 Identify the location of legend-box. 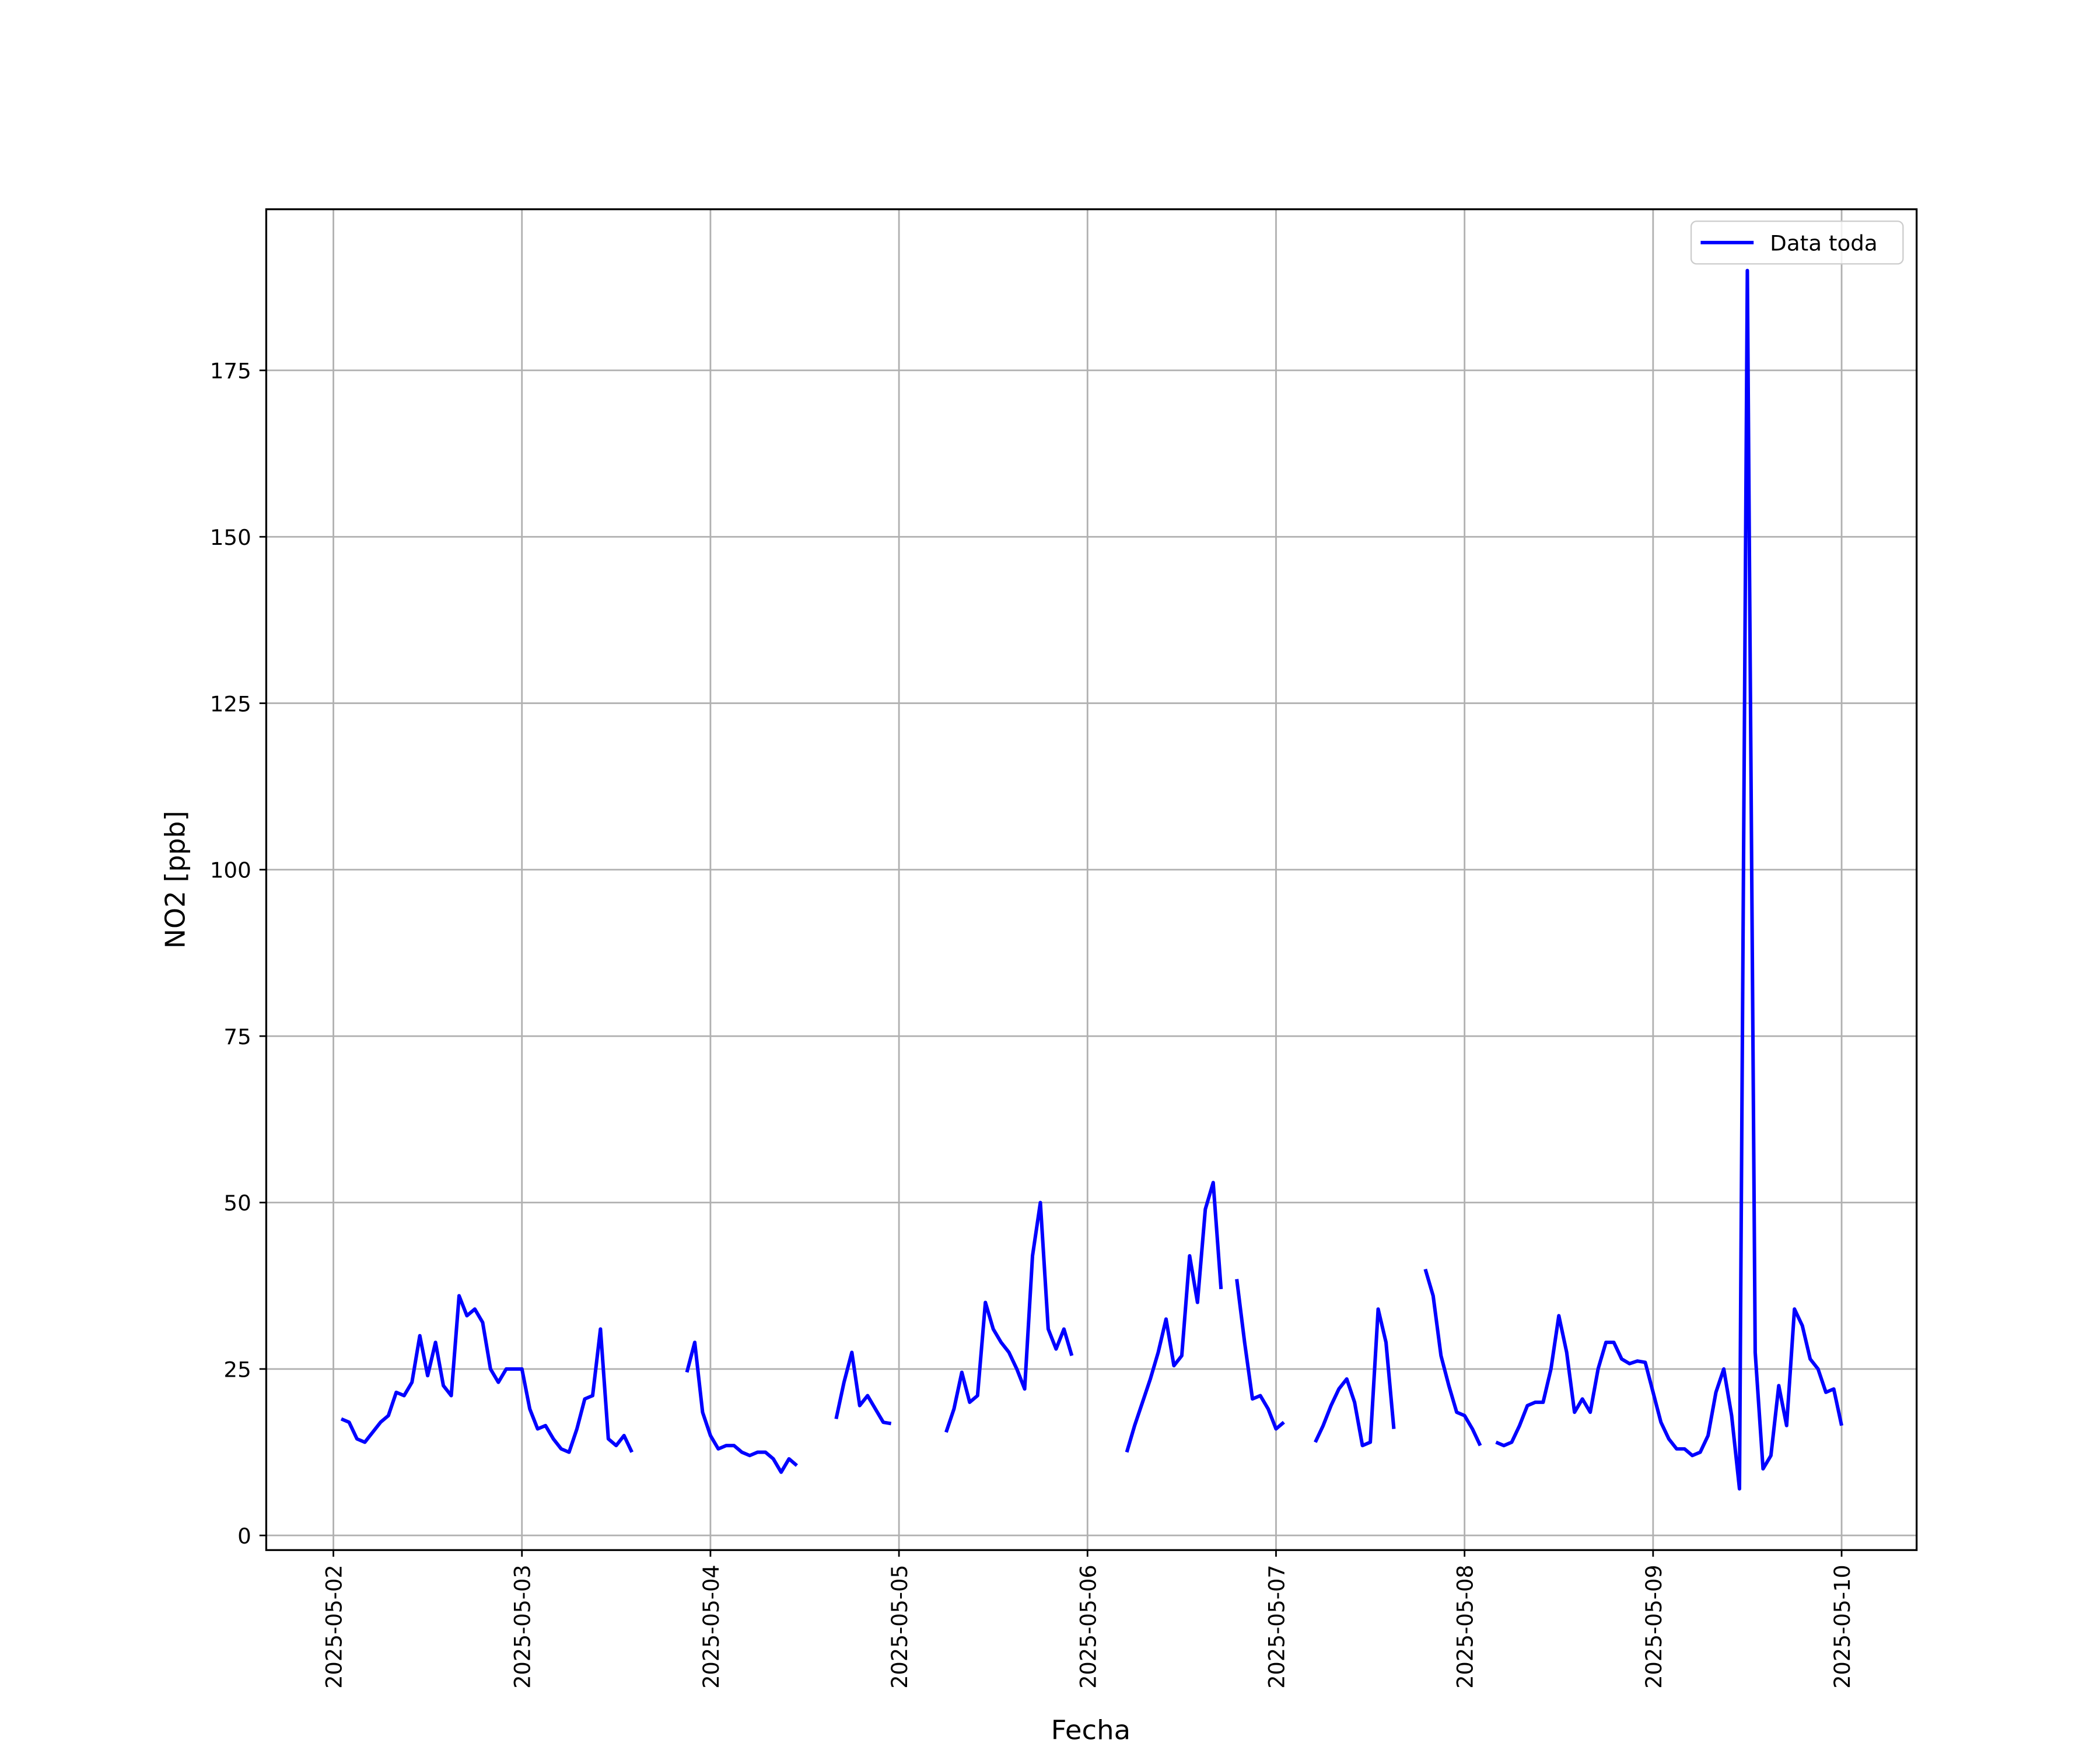
(1797, 242).